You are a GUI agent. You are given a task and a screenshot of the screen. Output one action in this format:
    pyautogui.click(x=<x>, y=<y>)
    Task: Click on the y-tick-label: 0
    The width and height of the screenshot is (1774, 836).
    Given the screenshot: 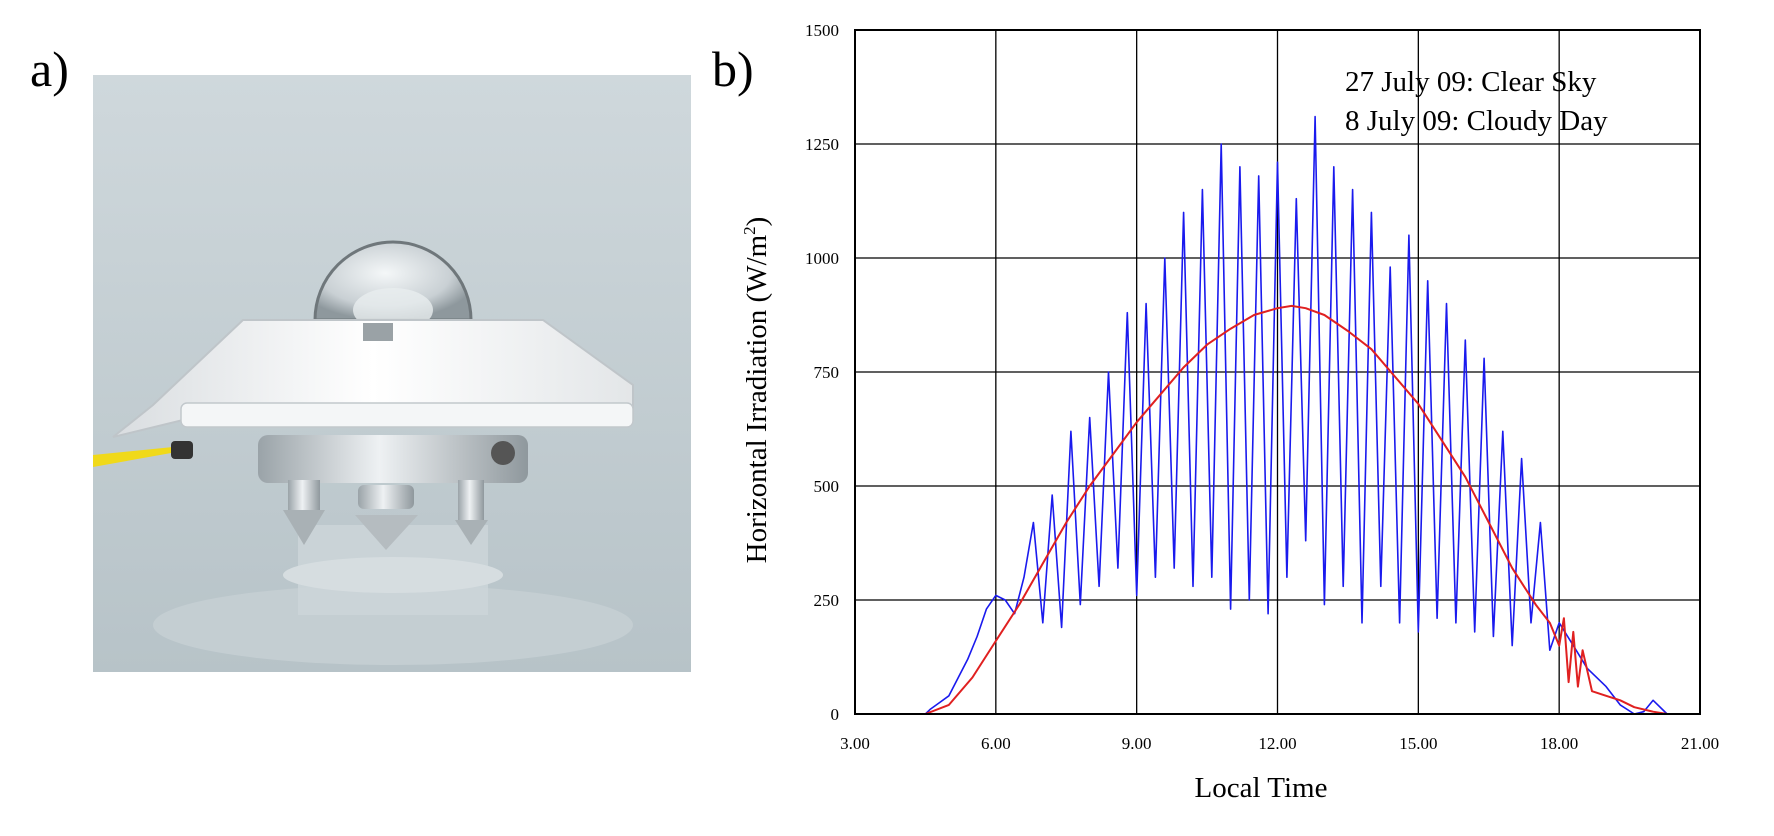 What is the action you would take?
    pyautogui.click(x=835, y=714)
    